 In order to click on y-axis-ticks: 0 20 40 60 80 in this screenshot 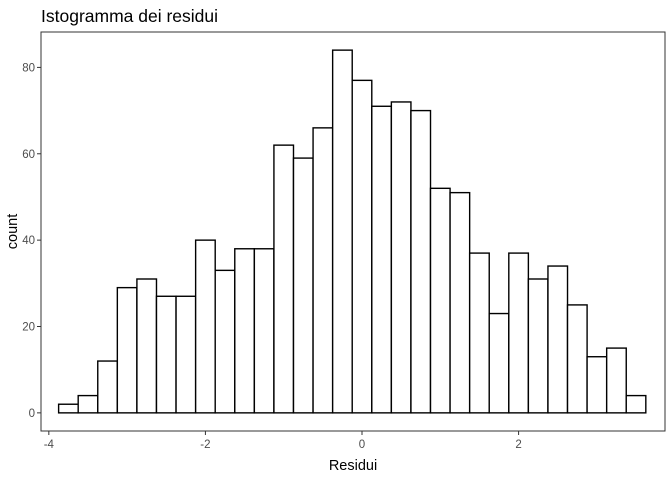, I will do `click(31, 241)`.